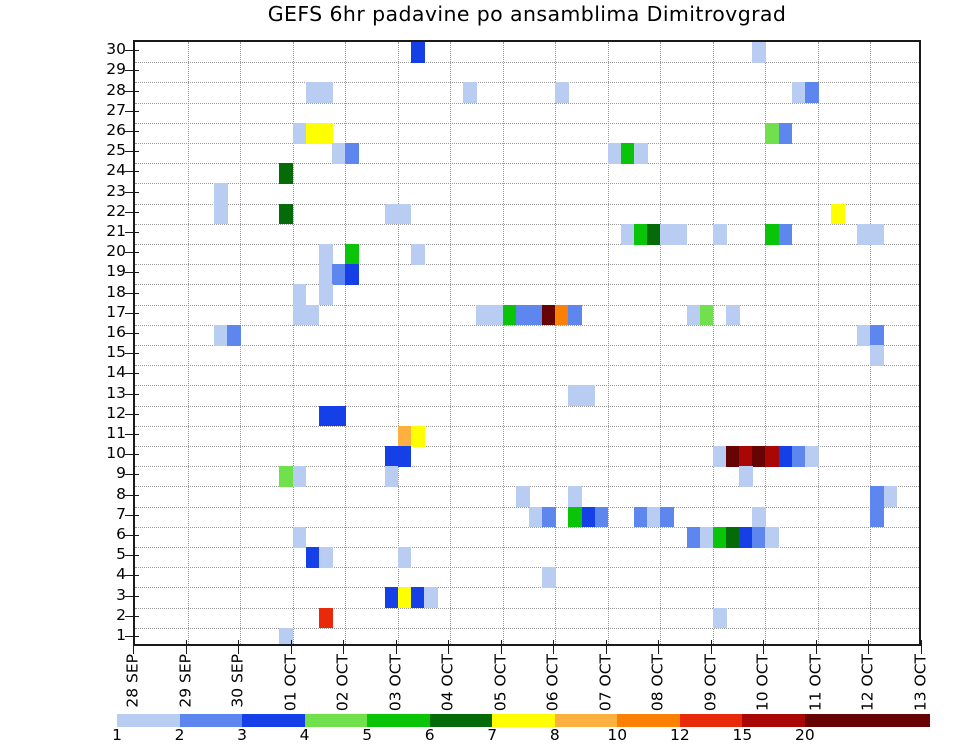 This screenshot has width=960, height=746. I want to click on y-axis-tick-label: 7, so click(121, 513).